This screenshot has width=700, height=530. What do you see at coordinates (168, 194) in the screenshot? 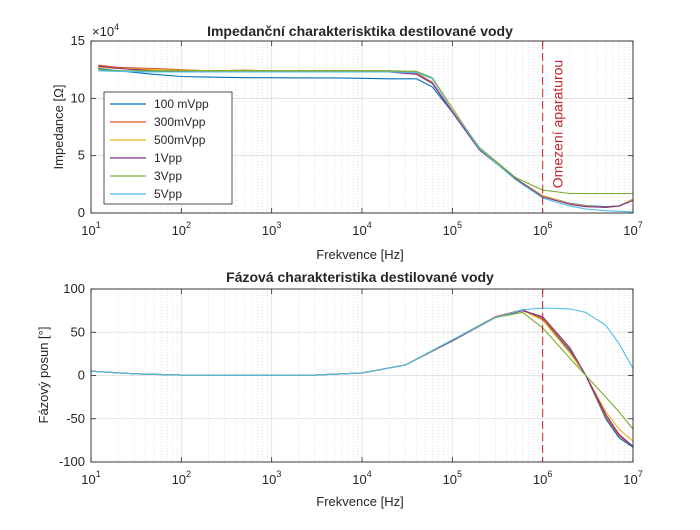
I see `legend-item-label: 5Vpp` at bounding box center [168, 194].